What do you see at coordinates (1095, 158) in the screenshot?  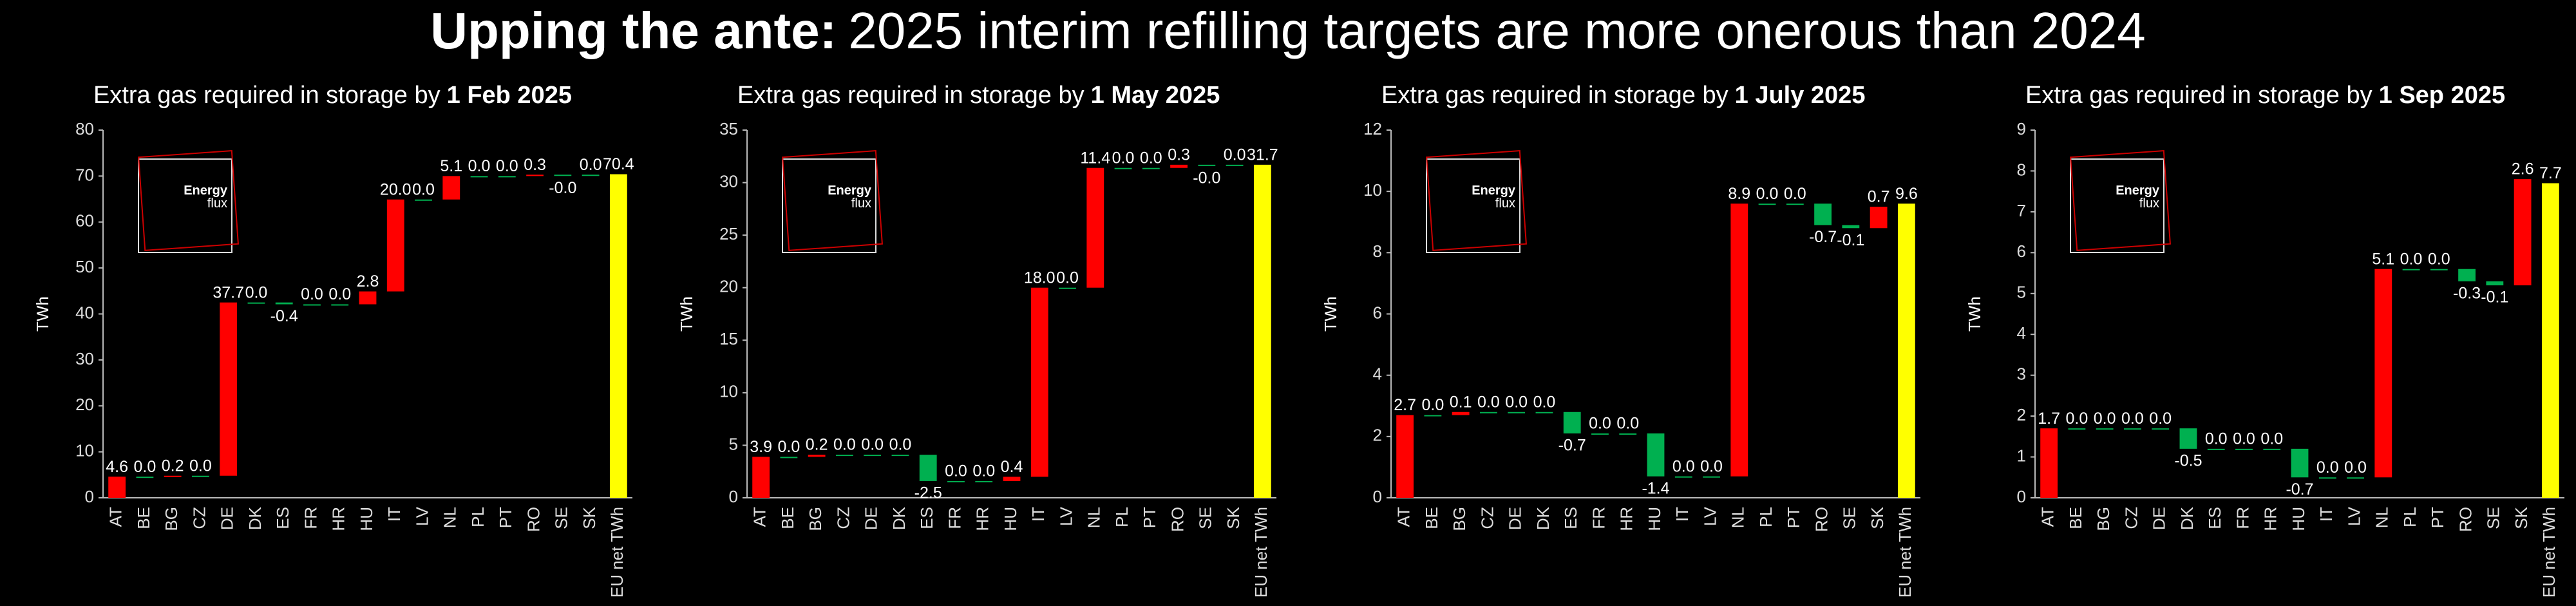 I see `value-label: 11.4` at bounding box center [1095, 158].